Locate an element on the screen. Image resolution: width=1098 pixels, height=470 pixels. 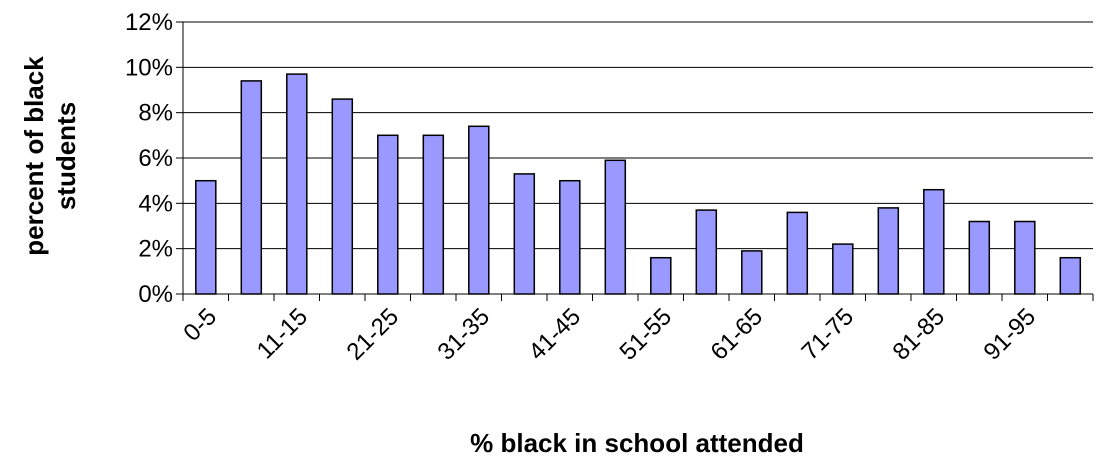
y-tick-label: 8% is located at coordinates (155, 113).